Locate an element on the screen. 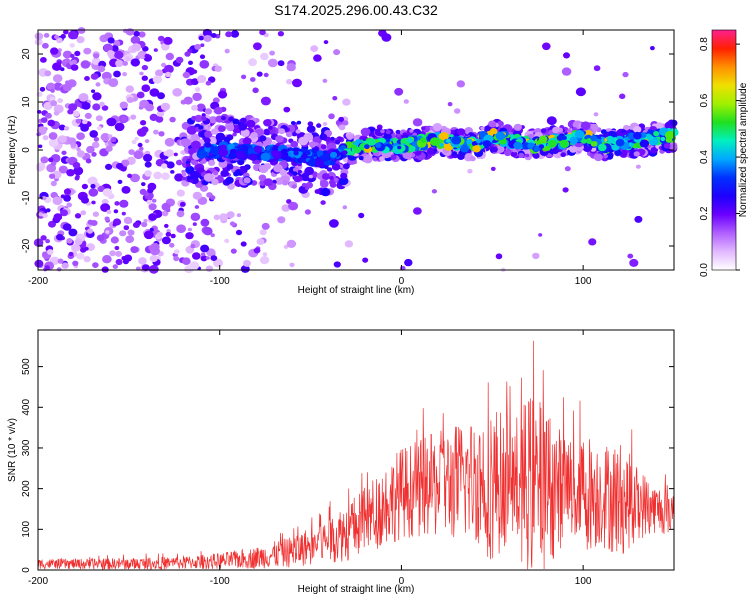 This screenshot has width=750, height=605. y-tick-label: 300 is located at coordinates (26, 447).